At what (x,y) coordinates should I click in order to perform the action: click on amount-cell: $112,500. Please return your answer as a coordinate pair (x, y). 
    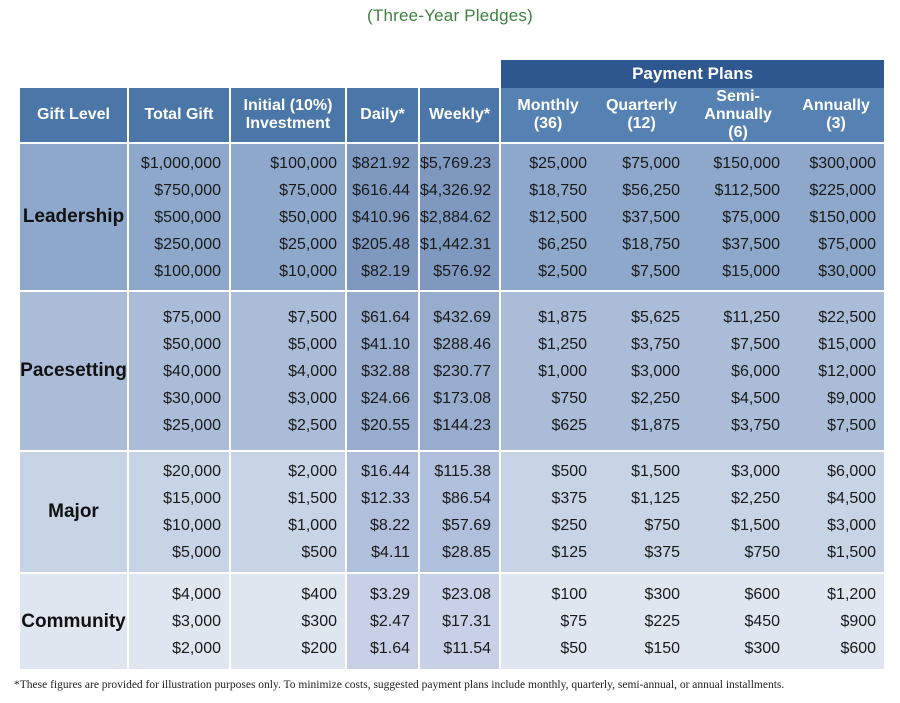
    Looking at the image, I should click on (747, 190).